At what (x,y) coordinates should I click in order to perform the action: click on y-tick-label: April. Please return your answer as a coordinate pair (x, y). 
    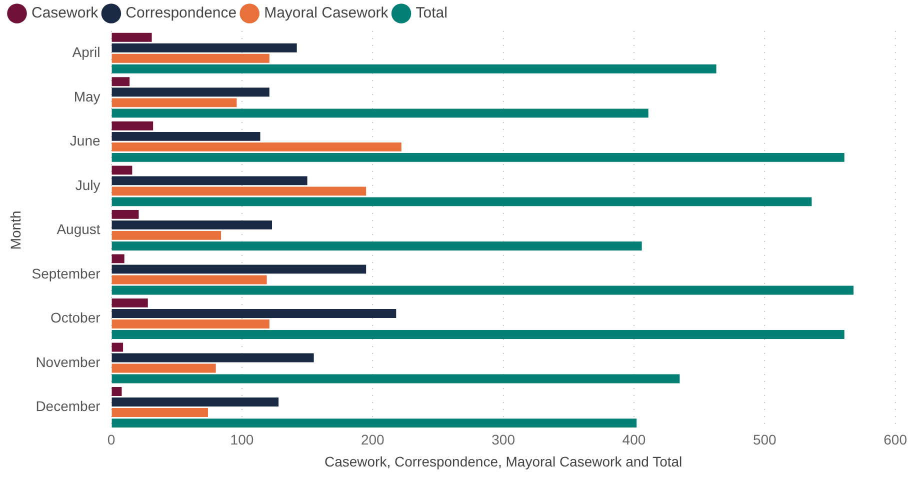
    Looking at the image, I should click on (86, 52).